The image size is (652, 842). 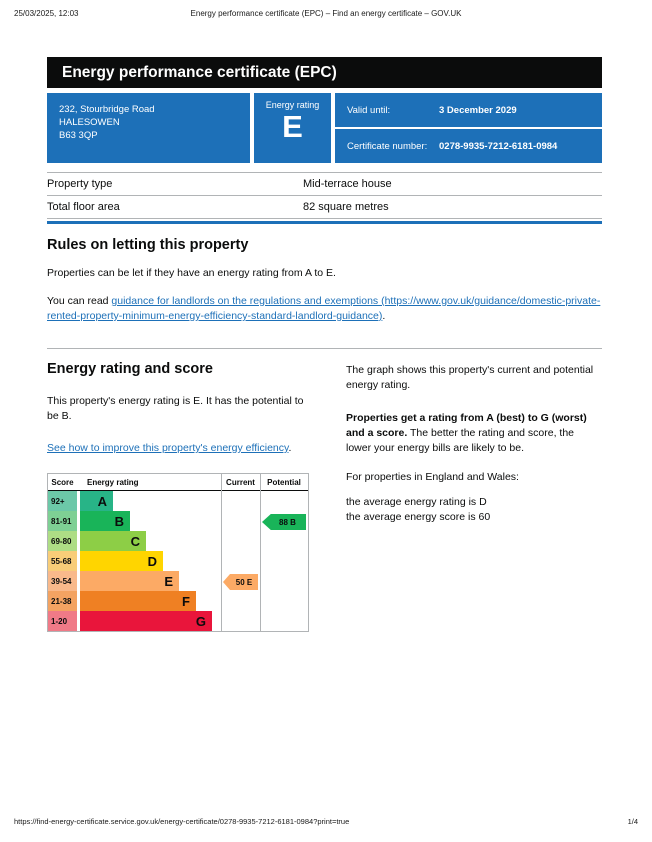 What do you see at coordinates (287, 522) in the screenshot?
I see `potential-rating-value: 88 B` at bounding box center [287, 522].